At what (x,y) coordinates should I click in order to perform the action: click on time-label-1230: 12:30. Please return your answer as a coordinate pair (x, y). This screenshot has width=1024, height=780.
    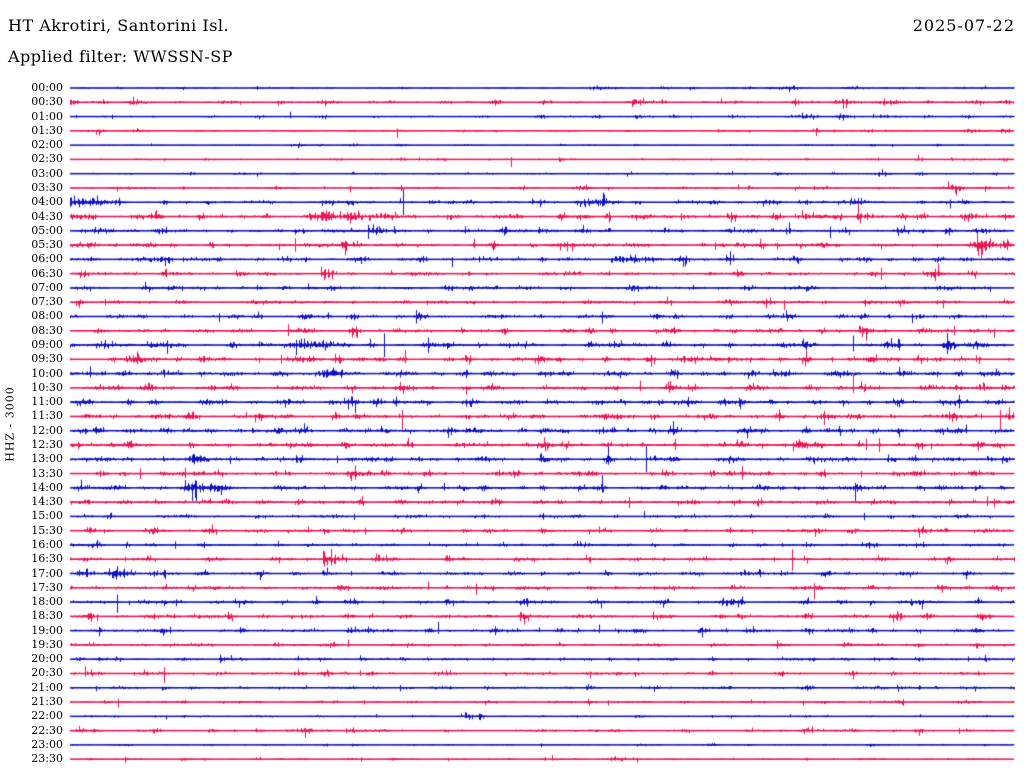
    Looking at the image, I should click on (47, 444).